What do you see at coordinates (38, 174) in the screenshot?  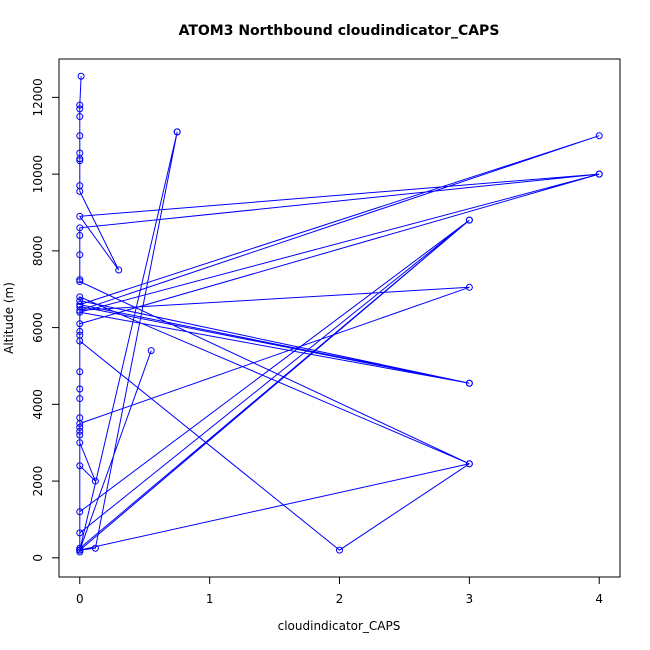 I see `y-tick-label: 10000` at bounding box center [38, 174].